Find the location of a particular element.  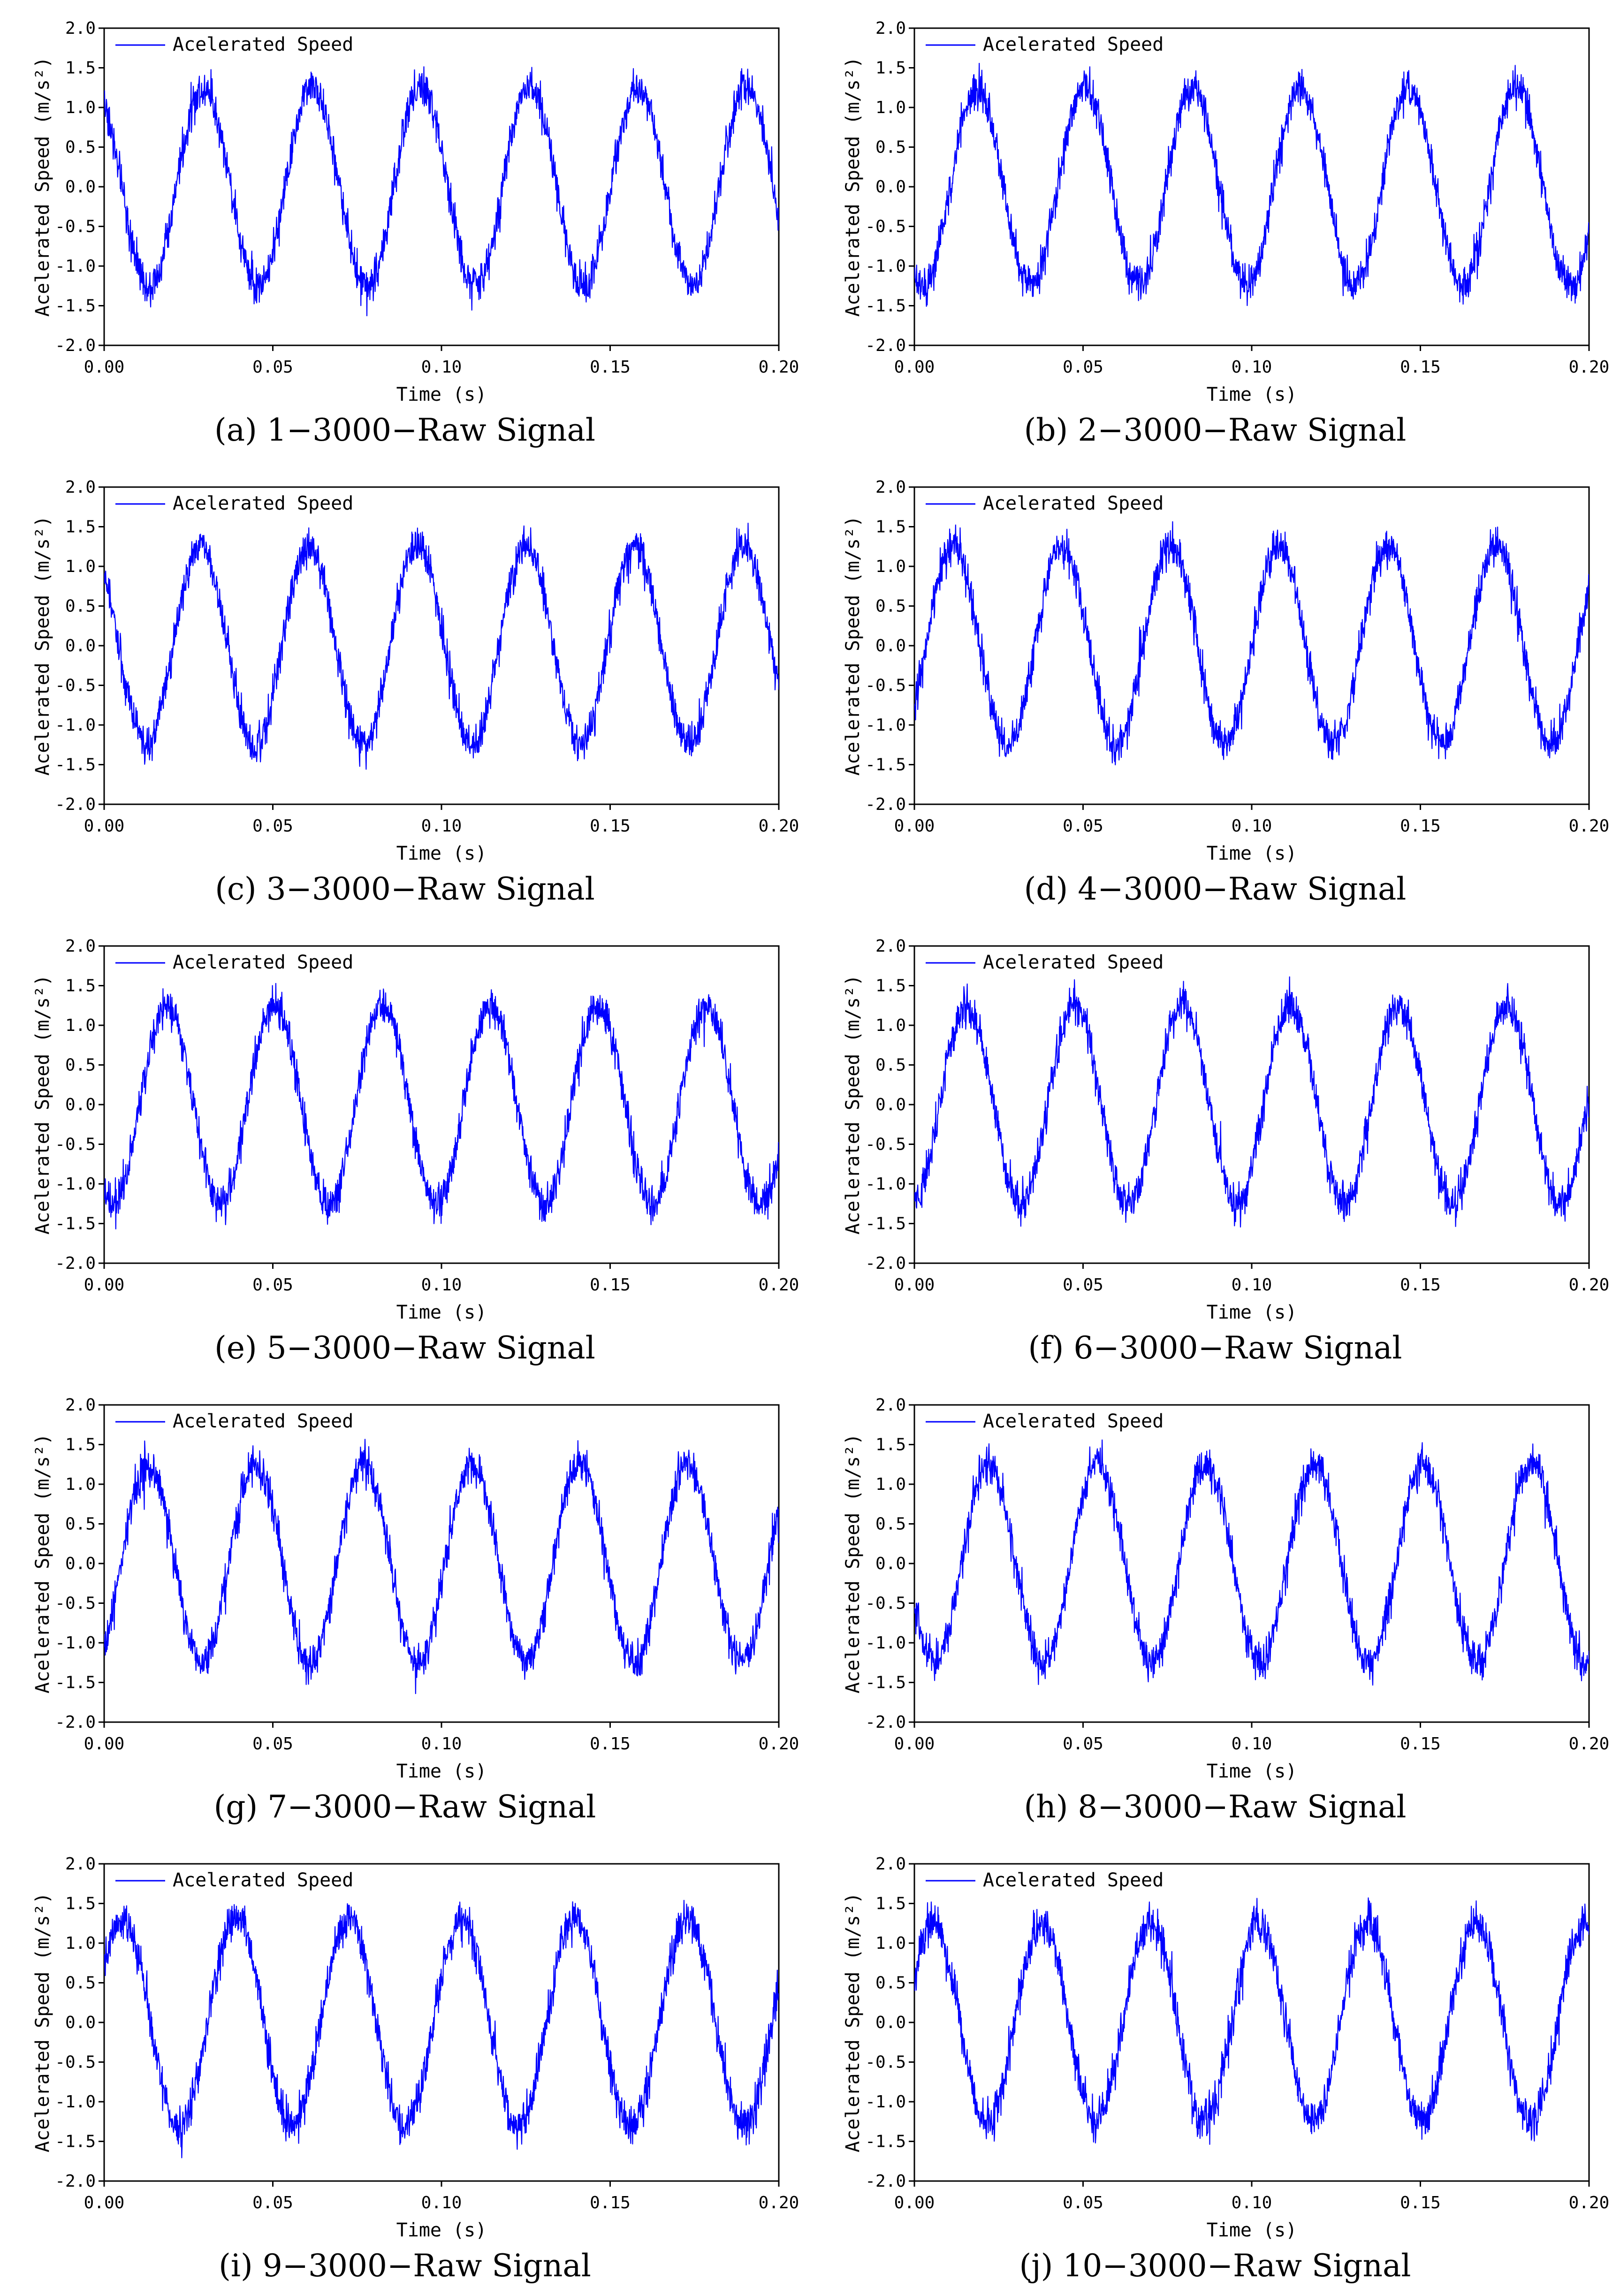

panel-caption: (h) 8−3000−Raw Signal is located at coordinates (1215, 1807).